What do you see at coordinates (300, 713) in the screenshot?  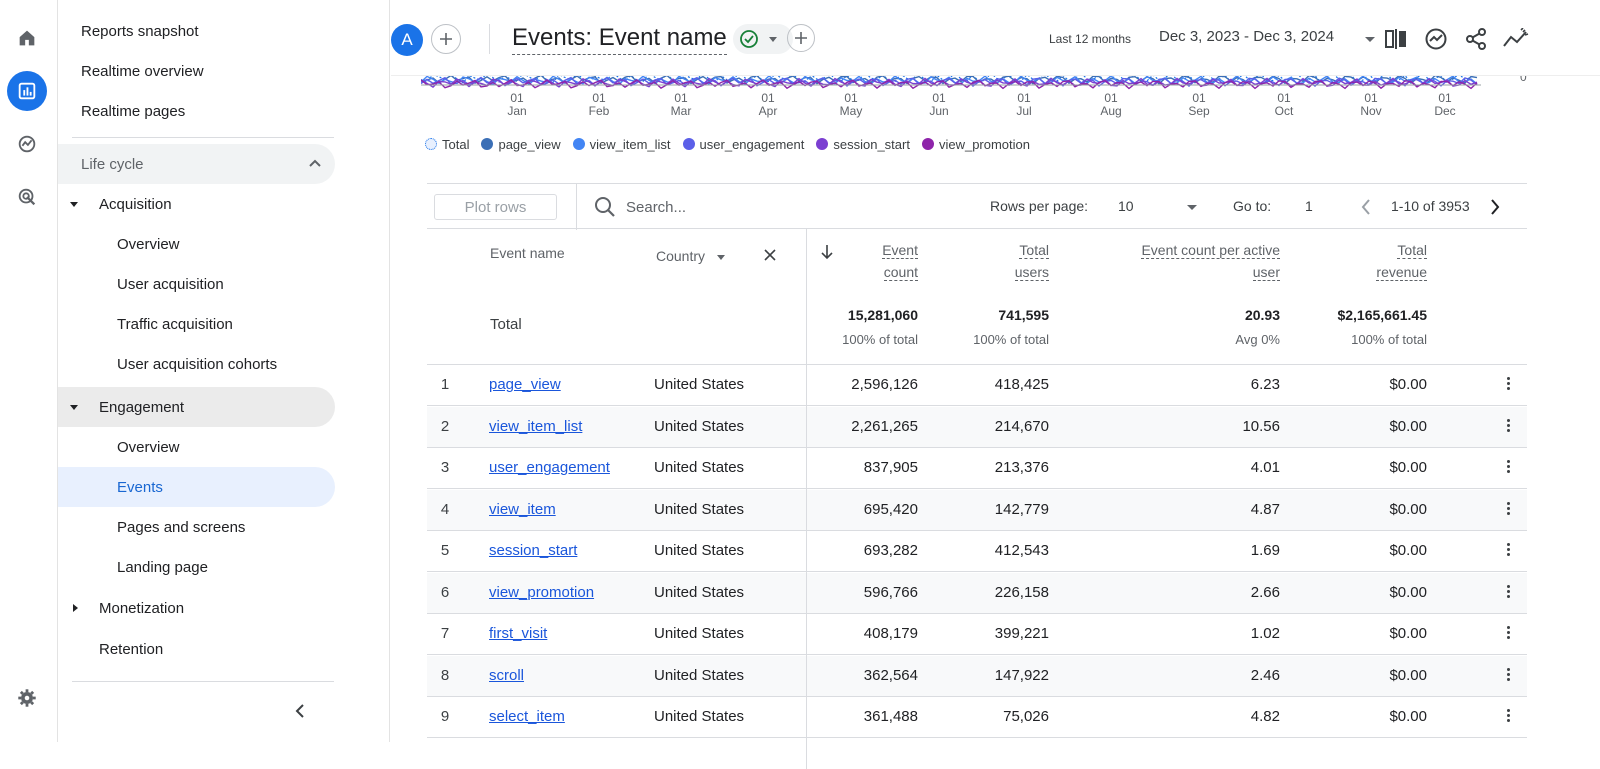 I see `collapse-sidebar-button` at bounding box center [300, 713].